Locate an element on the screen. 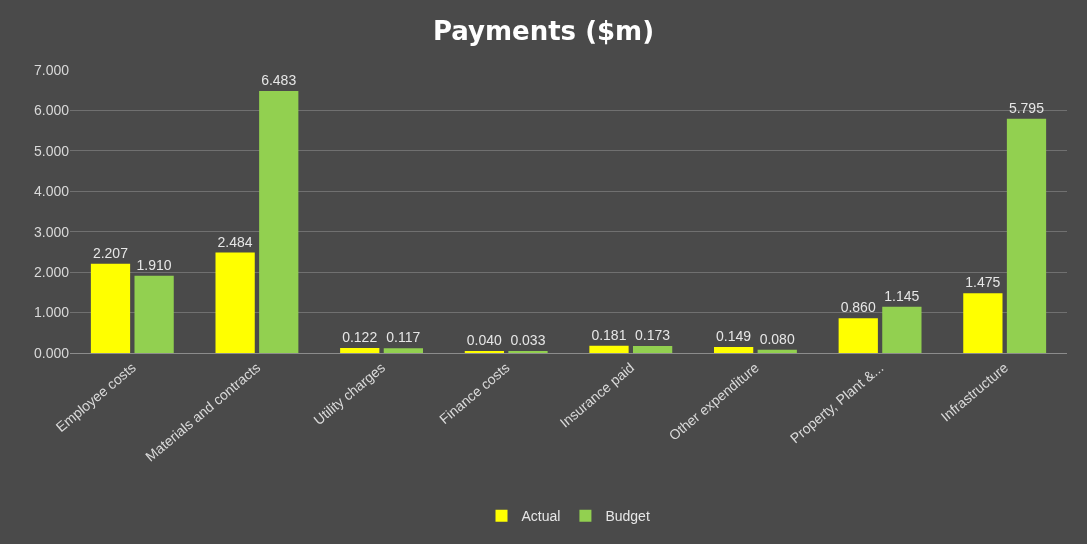 This screenshot has height=544, width=1087. legend-label: Actual is located at coordinates (541, 516).